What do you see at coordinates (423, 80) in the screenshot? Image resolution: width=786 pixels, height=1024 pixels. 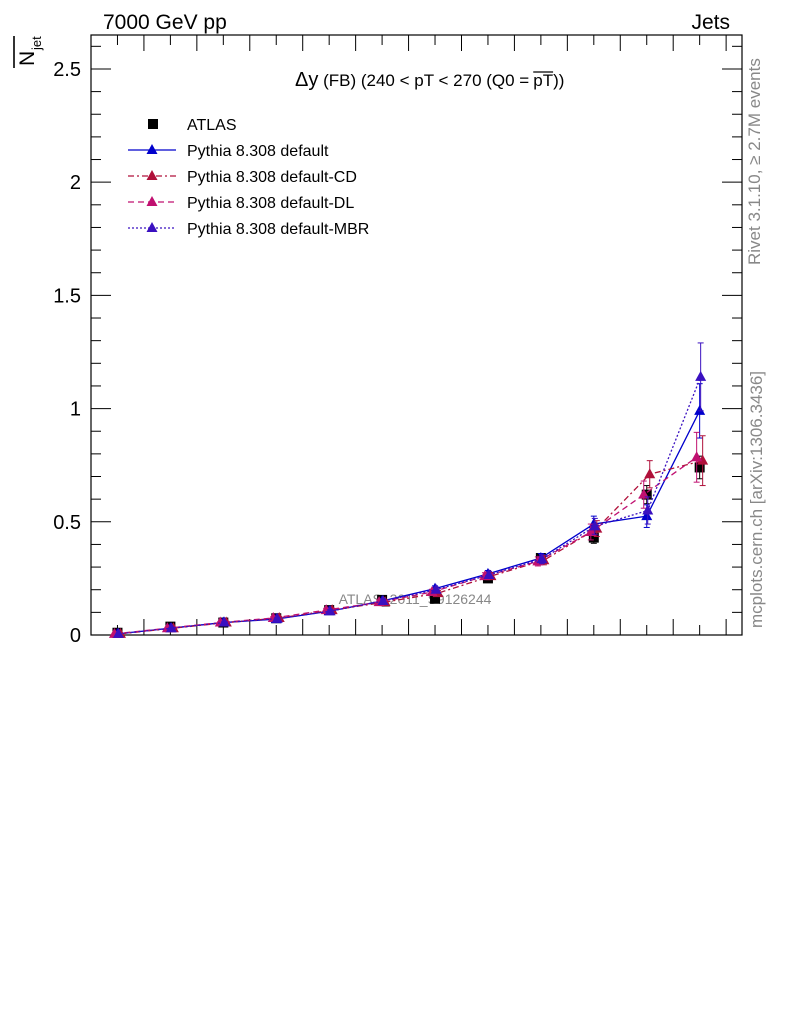 I see `chart-title-rest: (FB) (240 < pT < 270 (Q0 =` at bounding box center [423, 80].